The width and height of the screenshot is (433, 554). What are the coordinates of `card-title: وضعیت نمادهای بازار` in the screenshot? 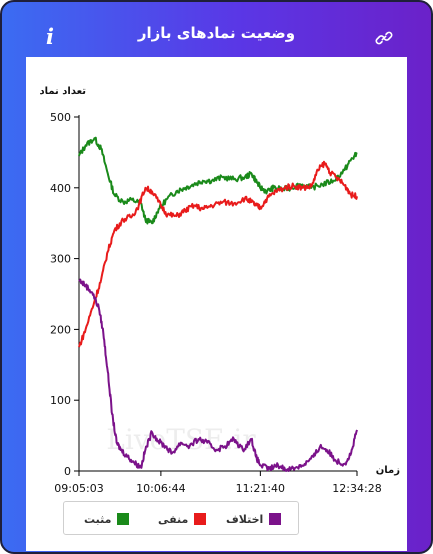 It's located at (216, 33).